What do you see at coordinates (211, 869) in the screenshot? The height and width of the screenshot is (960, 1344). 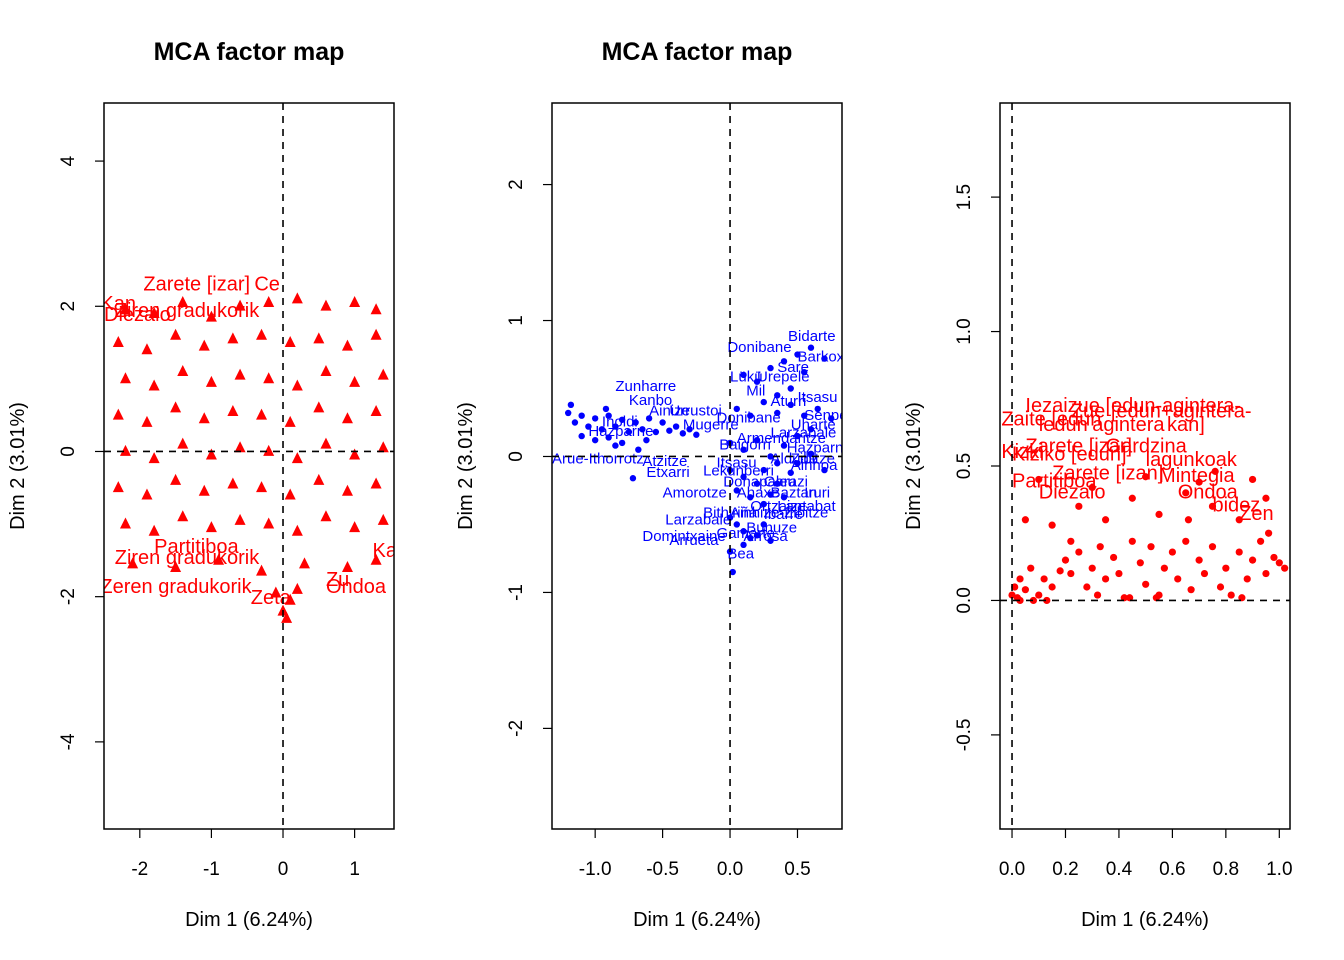 I see `x-tick-label: -1` at bounding box center [211, 869].